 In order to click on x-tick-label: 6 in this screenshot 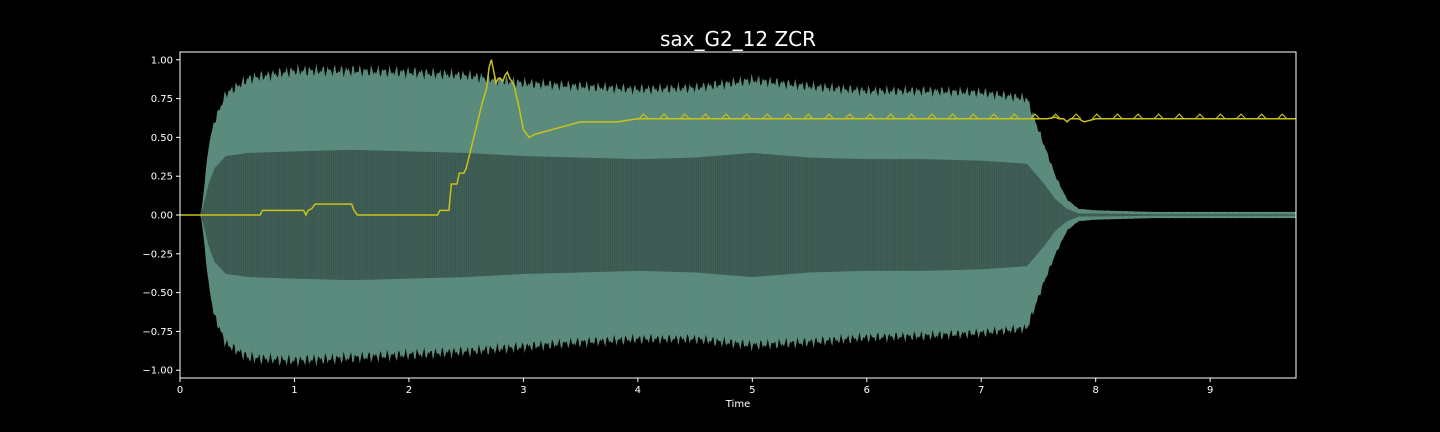, I will do `click(867, 390)`.